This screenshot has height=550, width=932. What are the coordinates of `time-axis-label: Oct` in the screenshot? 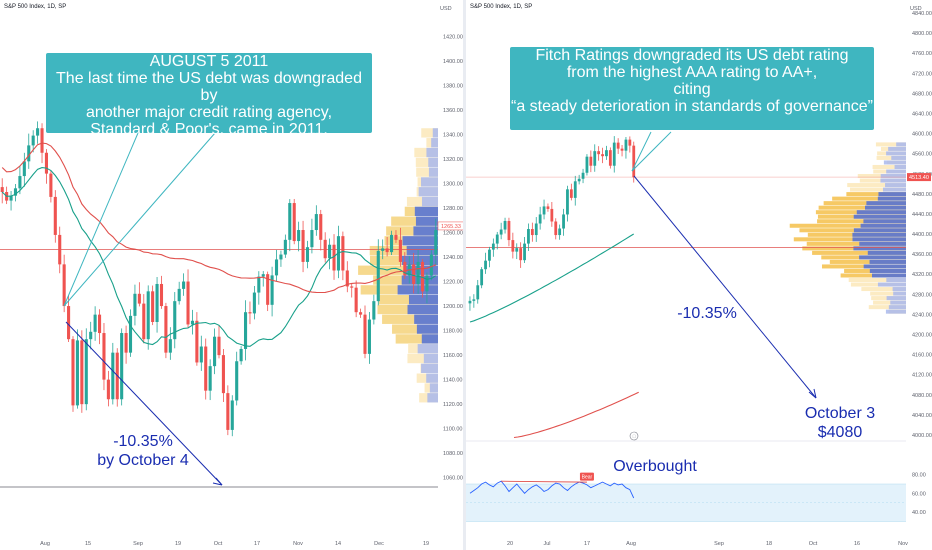 It's located at (218, 544).